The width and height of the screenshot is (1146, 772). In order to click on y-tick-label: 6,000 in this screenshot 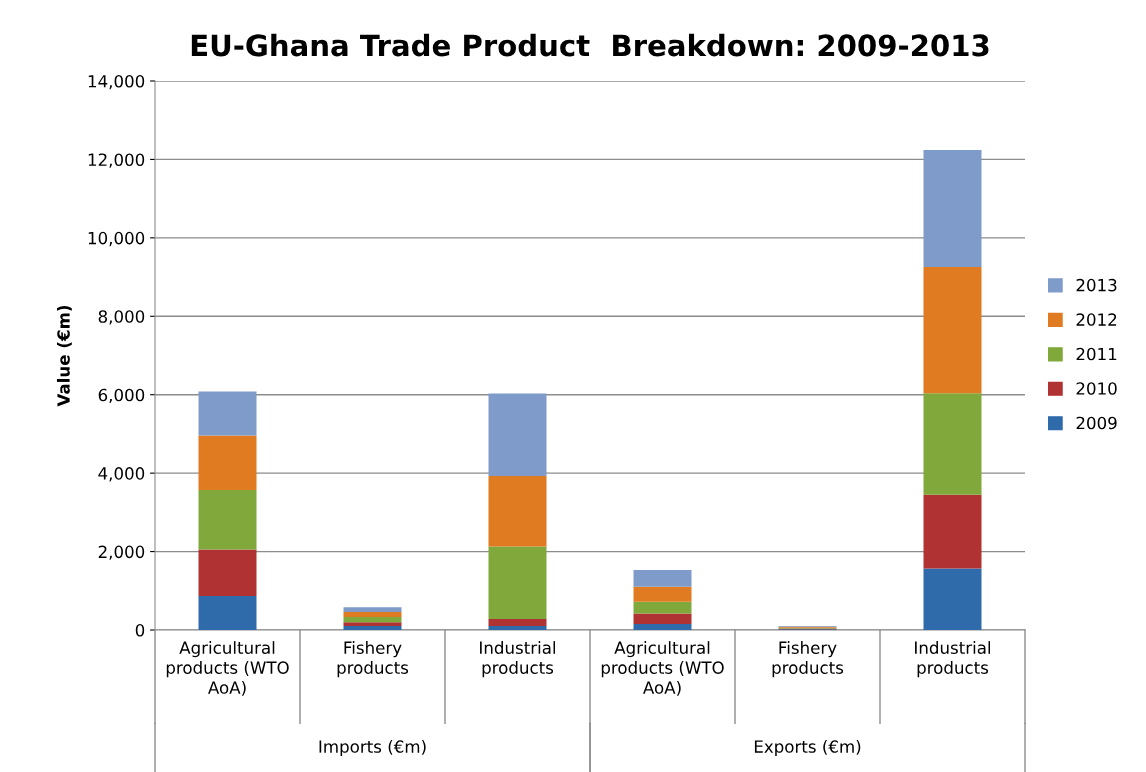, I will do `click(121, 395)`.